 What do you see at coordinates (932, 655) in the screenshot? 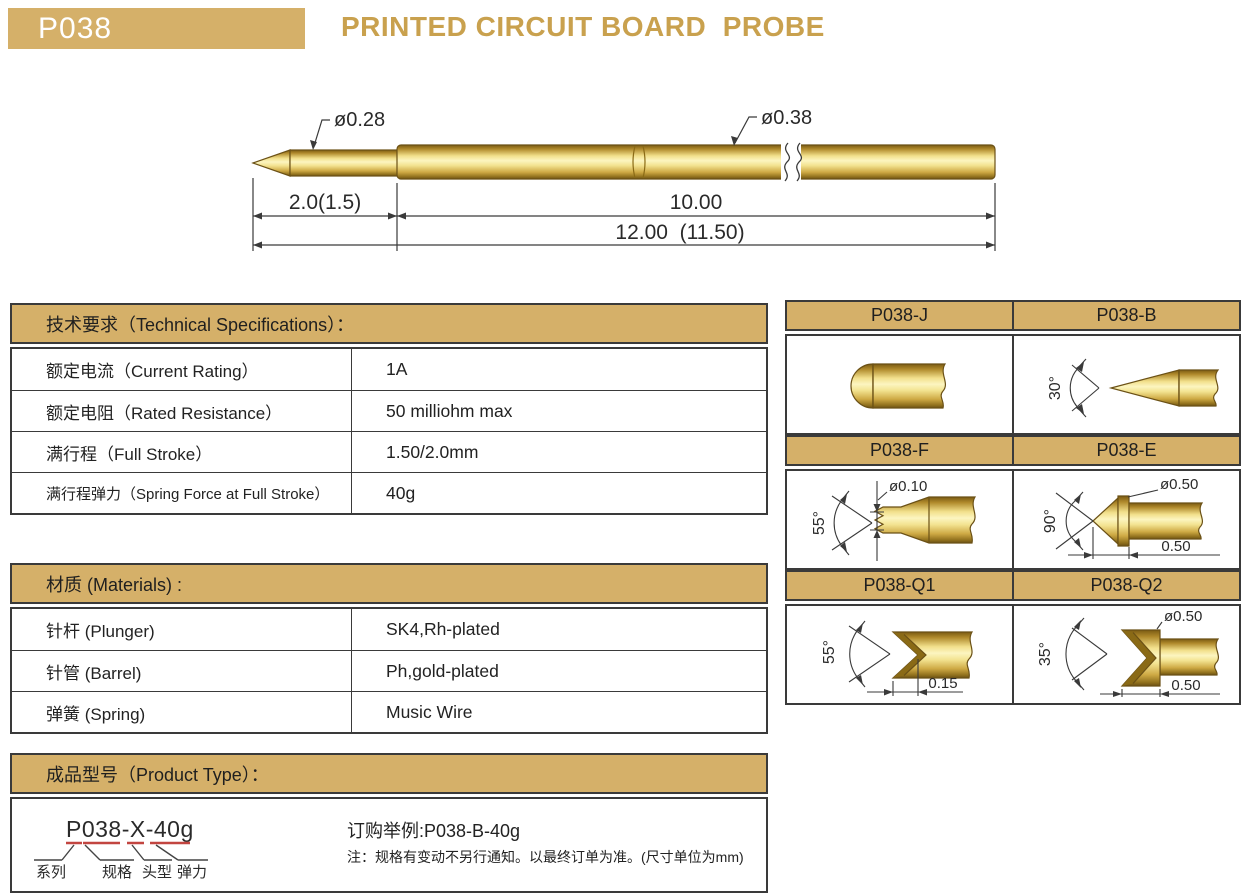
I see `crown-tip-shape` at bounding box center [932, 655].